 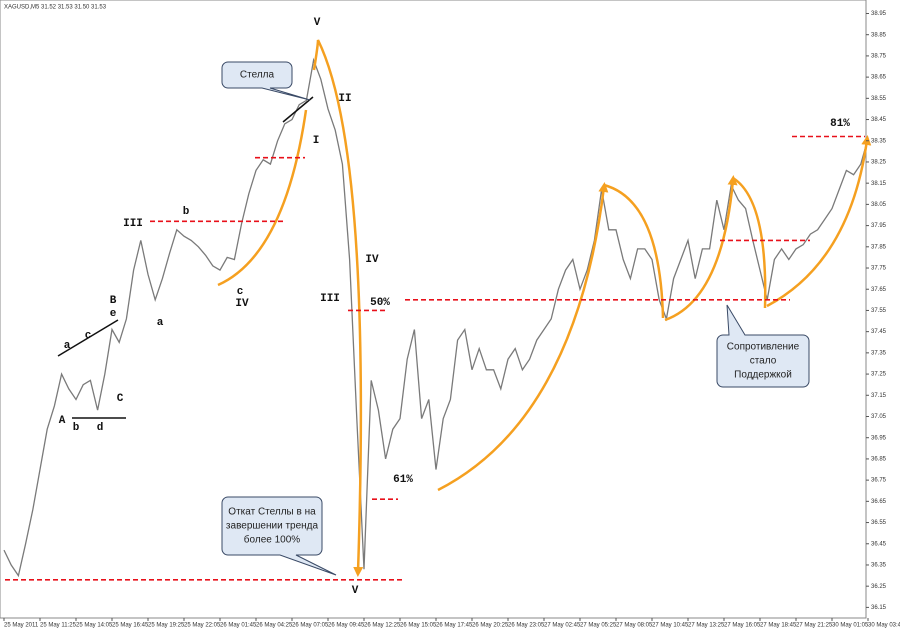 What do you see at coordinates (202, 626) in the screenshot?
I see `x-tick-label: 25 May 22:05` at bounding box center [202, 626].